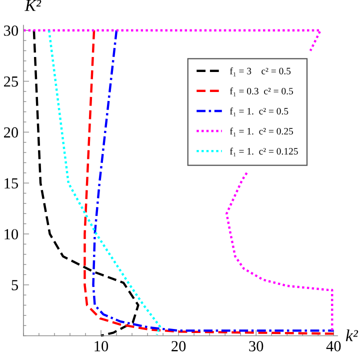  What do you see at coordinates (11, 183) in the screenshot?
I see `y-tick-label: 15` at bounding box center [11, 183].